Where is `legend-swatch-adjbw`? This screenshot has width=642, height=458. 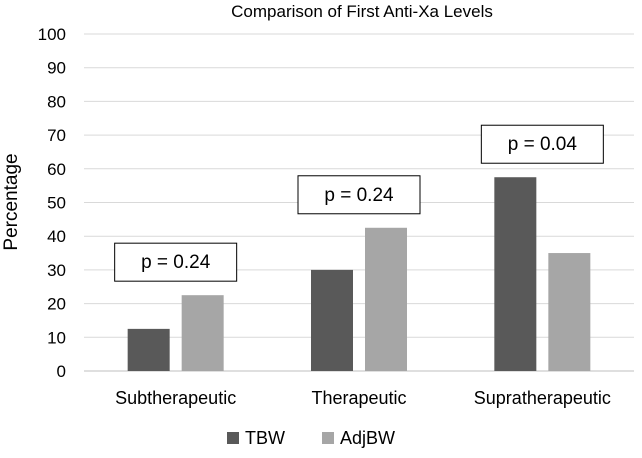 legend-swatch-adjbw is located at coordinates (328, 438).